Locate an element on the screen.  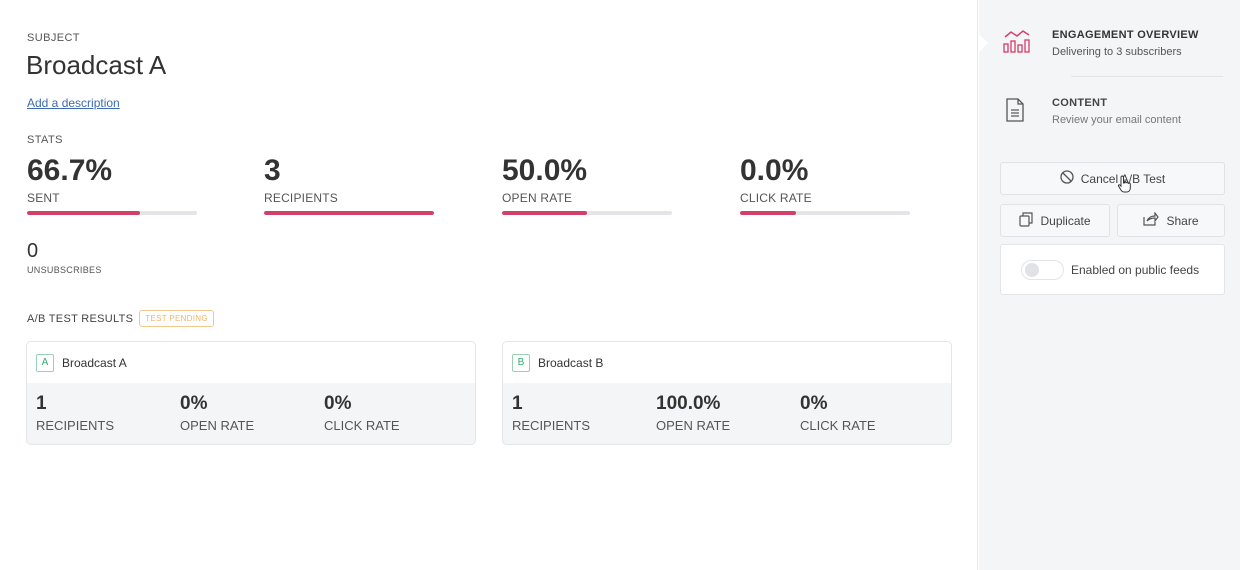
stat-click-rate: 0.0% CLICK RATE is located at coordinates (825, 184).